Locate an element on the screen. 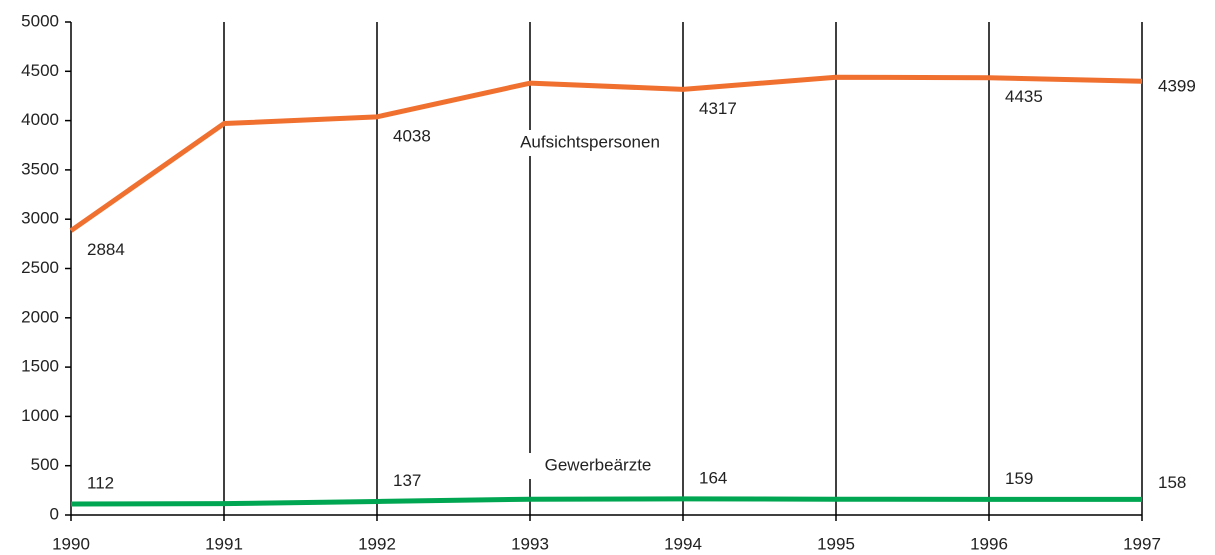 The height and width of the screenshot is (555, 1215). series-label: Aufsichtspersonen is located at coordinates (590, 141).